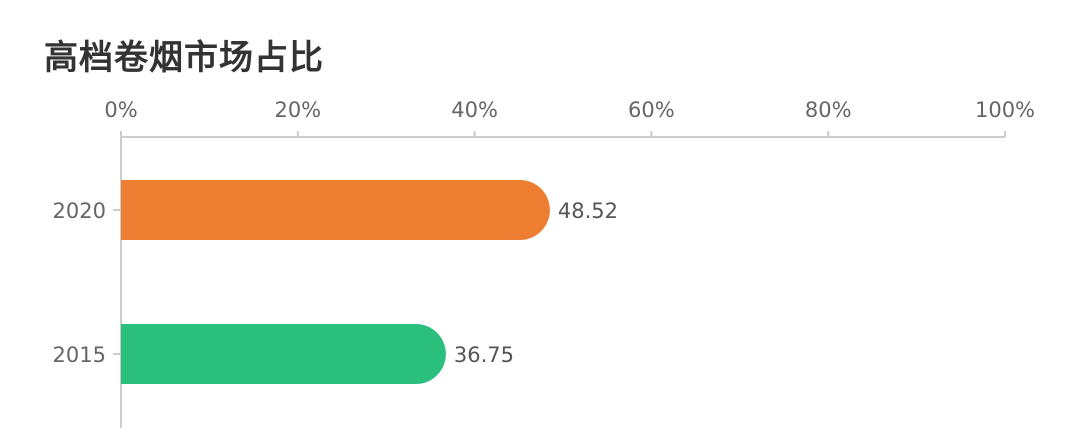 Image resolution: width=1080 pixels, height=433 pixels. Describe the element at coordinates (297, 110) in the screenshot. I see `x-tick-label: 20%` at that location.